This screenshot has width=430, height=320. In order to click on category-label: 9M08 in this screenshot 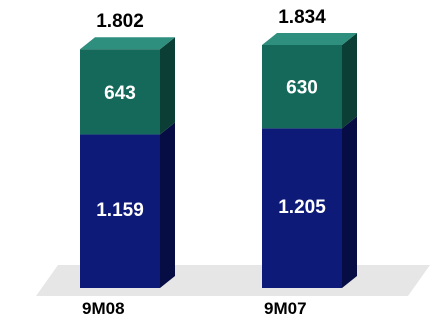, I will do `click(103, 308)`.